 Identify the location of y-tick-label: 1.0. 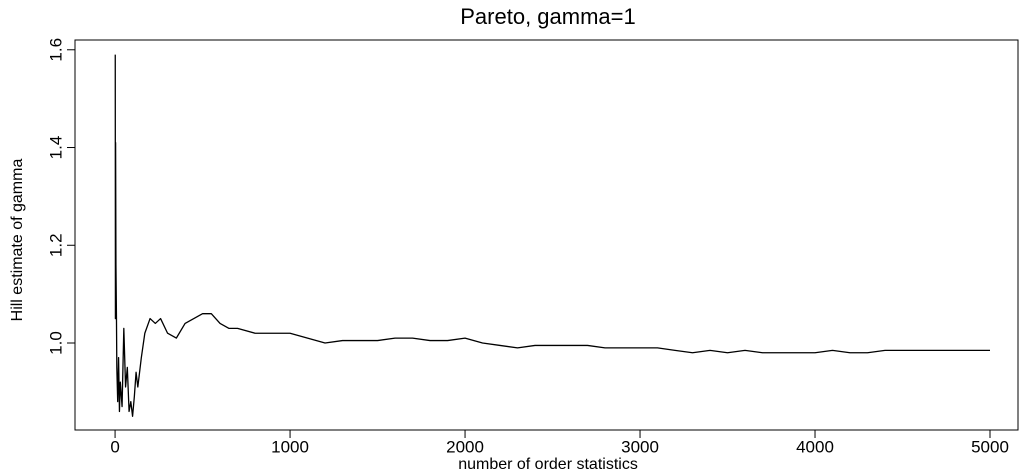
(55, 343).